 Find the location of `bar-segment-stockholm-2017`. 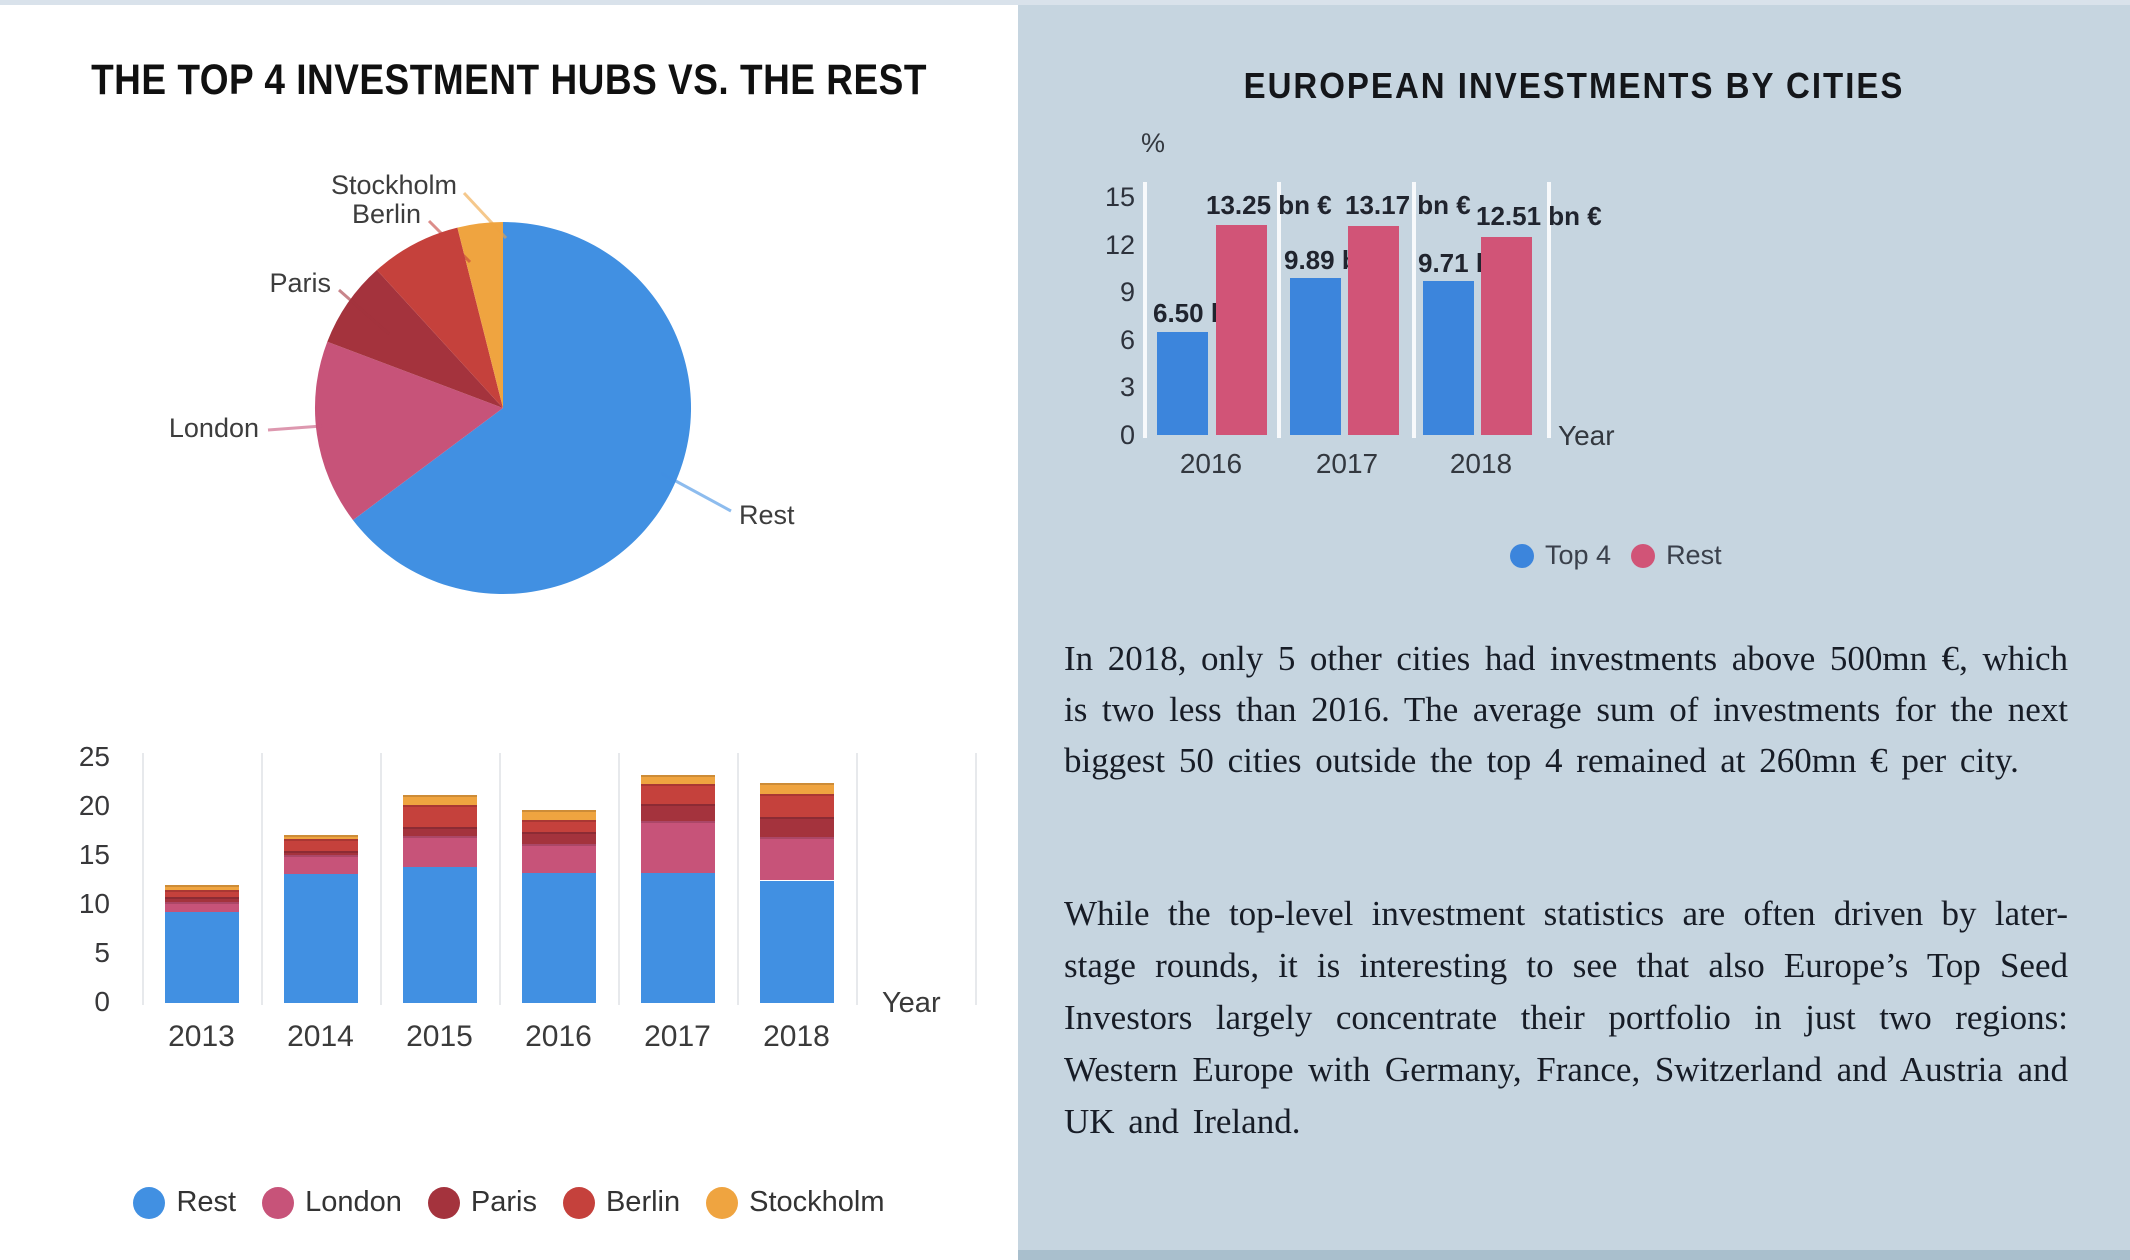

bar-segment-stockholm-2017 is located at coordinates (677, 779).